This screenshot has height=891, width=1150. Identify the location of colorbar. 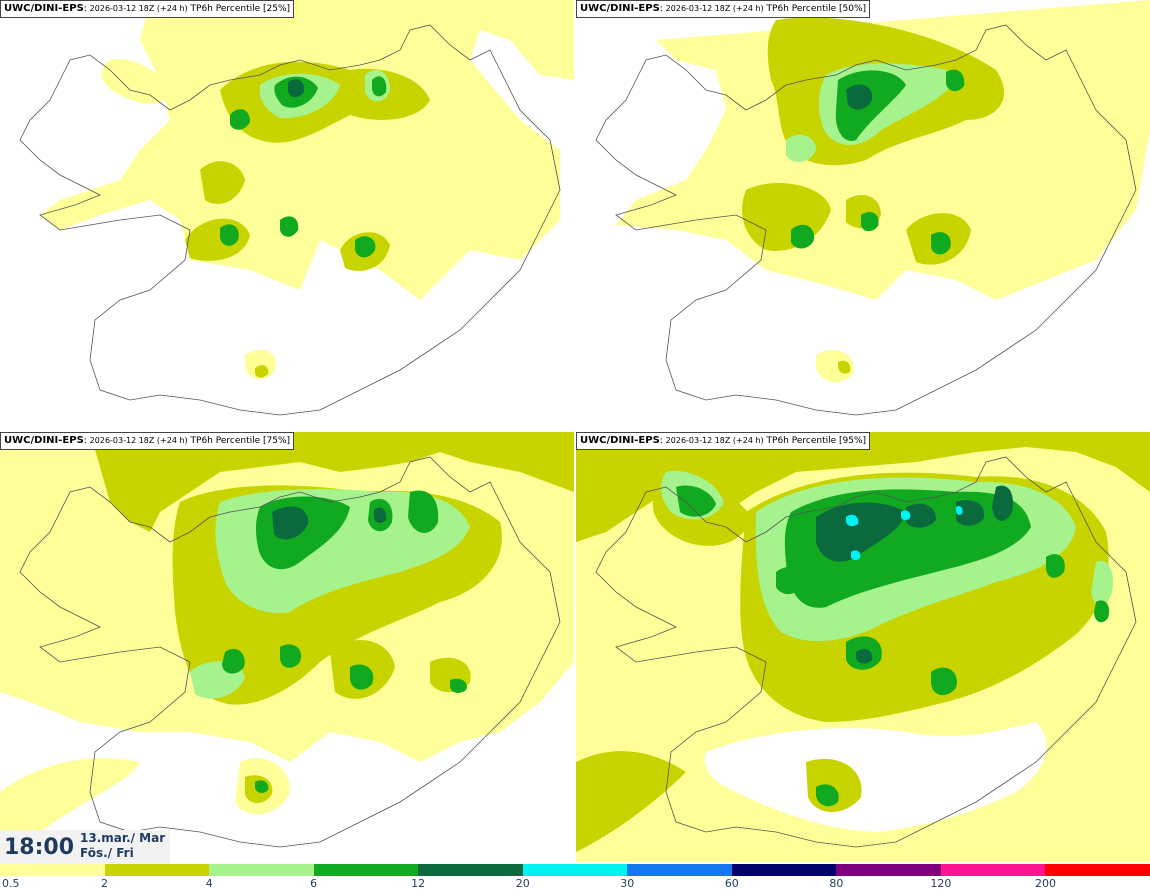
(575, 870).